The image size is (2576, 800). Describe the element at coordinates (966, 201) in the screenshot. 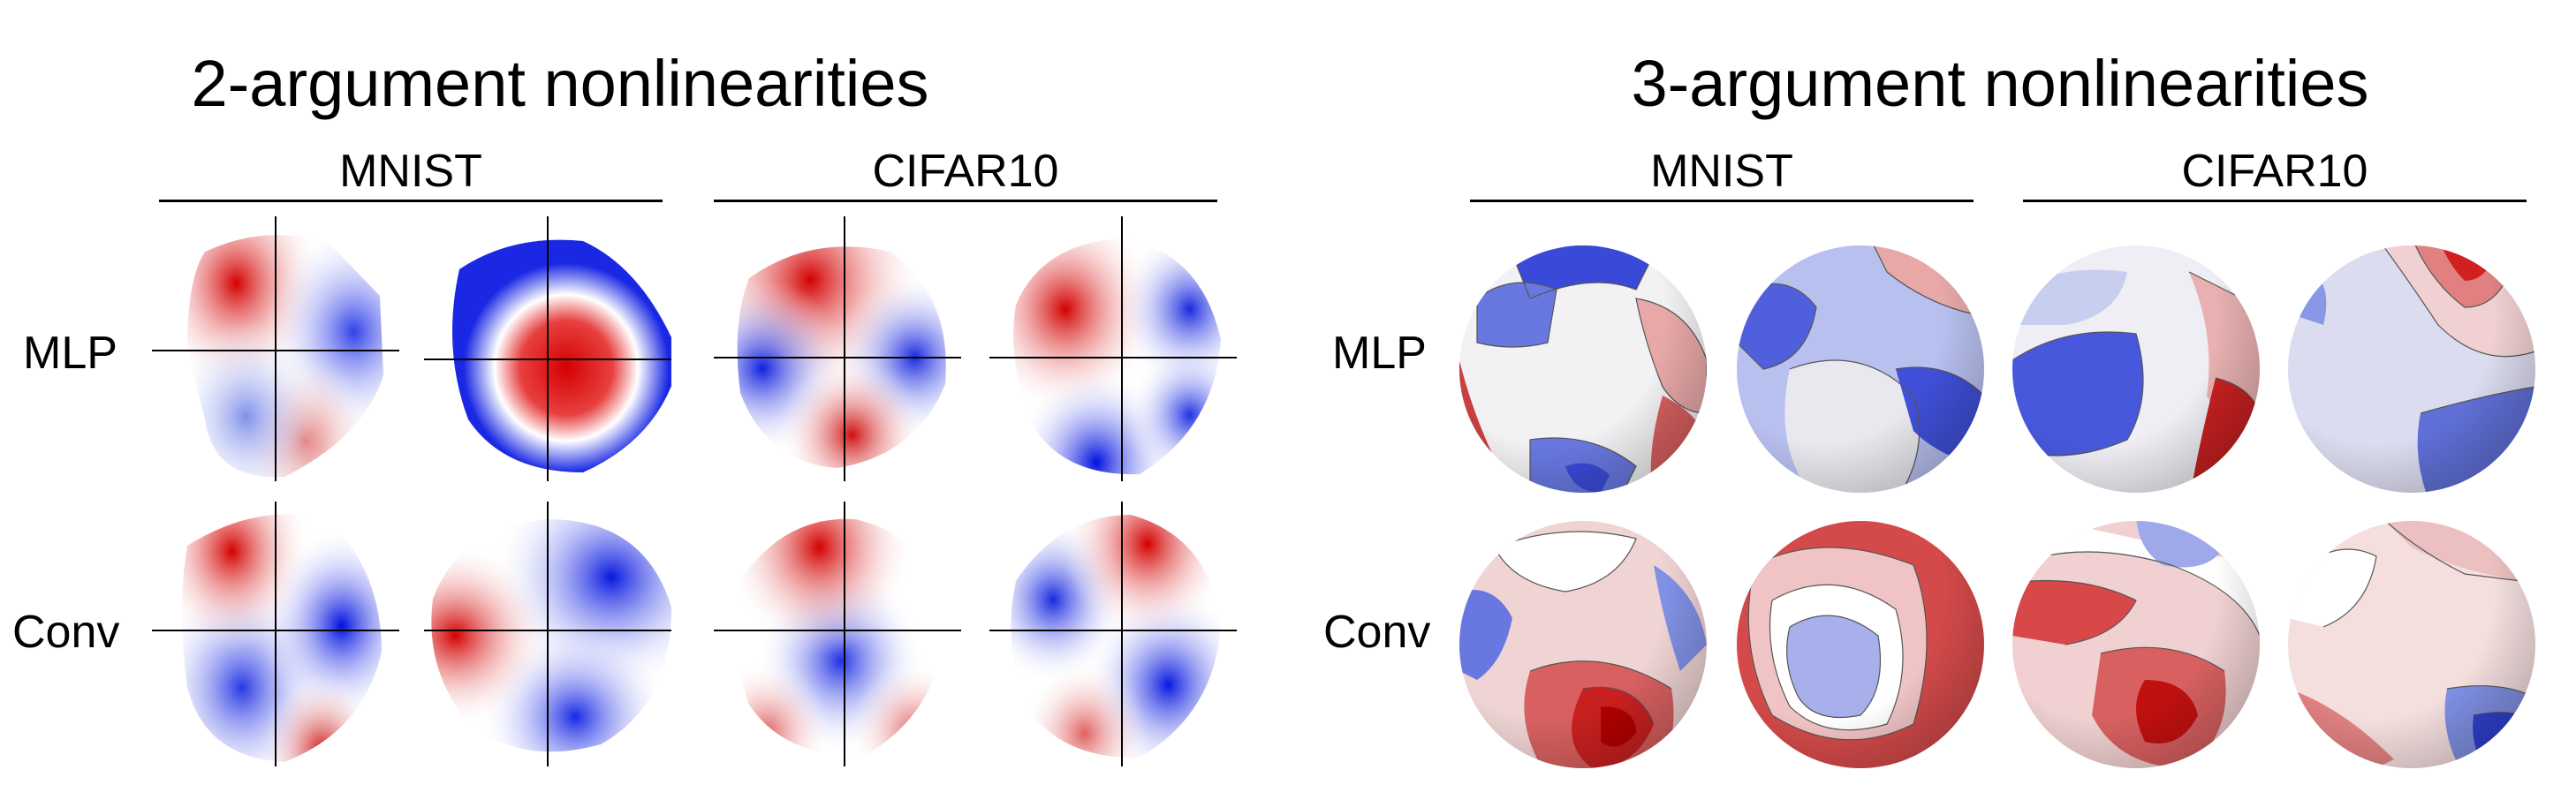

I see `dataset-rule-2arg-cifar10` at that location.